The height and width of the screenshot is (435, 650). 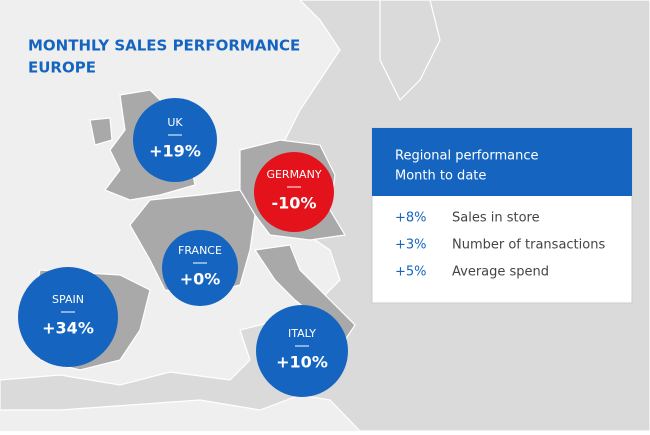 I want to click on panel-header, so click(x=502, y=162).